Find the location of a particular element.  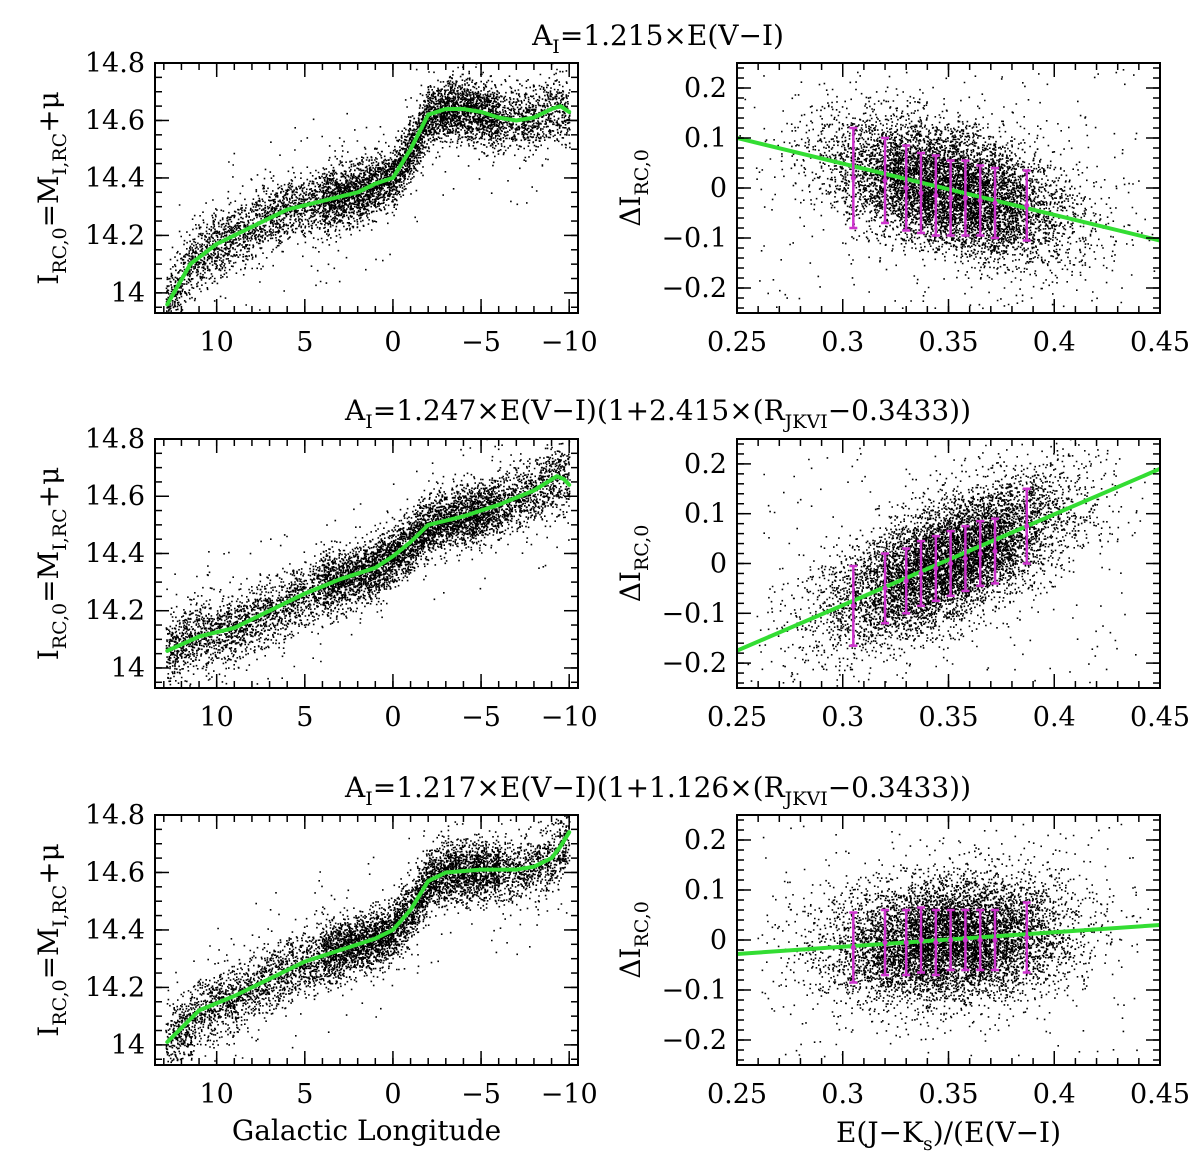

y-axis-label-part: ΔI is located at coordinates (630, 211).